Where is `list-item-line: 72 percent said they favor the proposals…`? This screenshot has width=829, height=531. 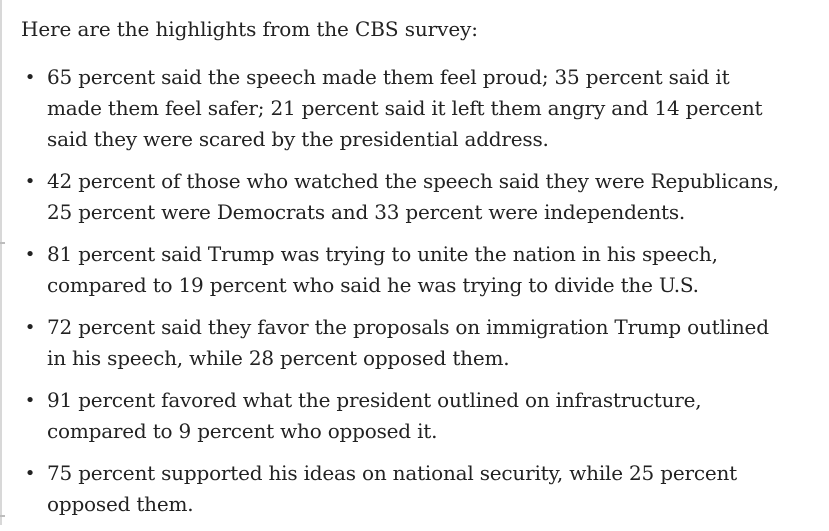
list-item-line: 72 percent said they favor the proposals… is located at coordinates (408, 327).